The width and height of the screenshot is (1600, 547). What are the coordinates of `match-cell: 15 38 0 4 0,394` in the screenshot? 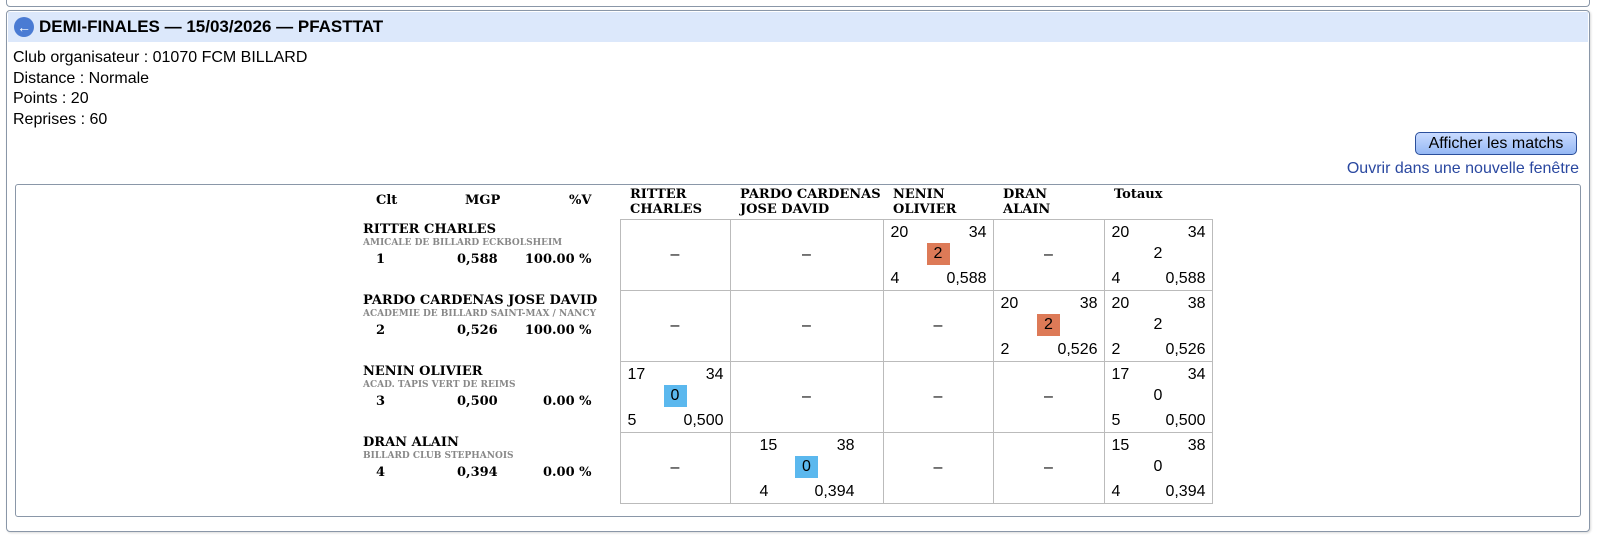 It's located at (806, 467).